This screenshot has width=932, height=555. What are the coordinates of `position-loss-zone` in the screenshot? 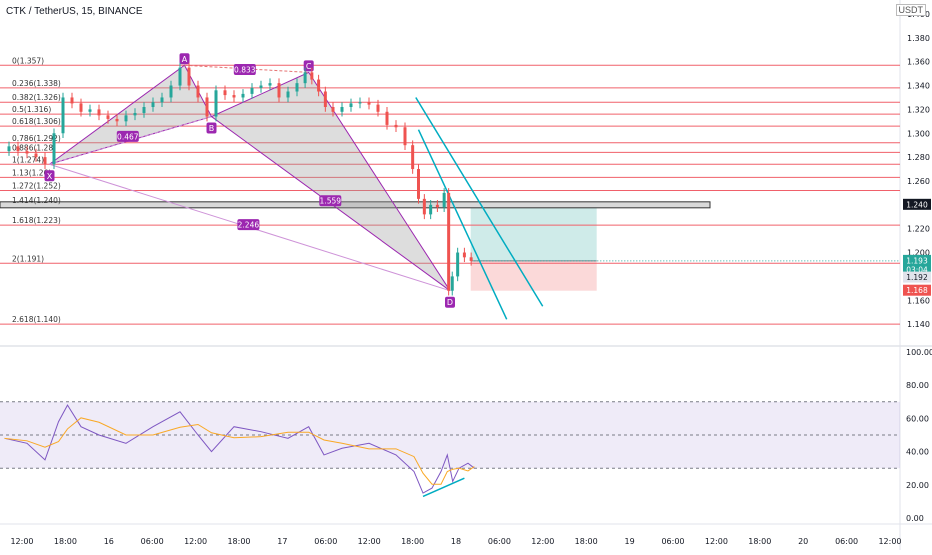 It's located at (533, 275).